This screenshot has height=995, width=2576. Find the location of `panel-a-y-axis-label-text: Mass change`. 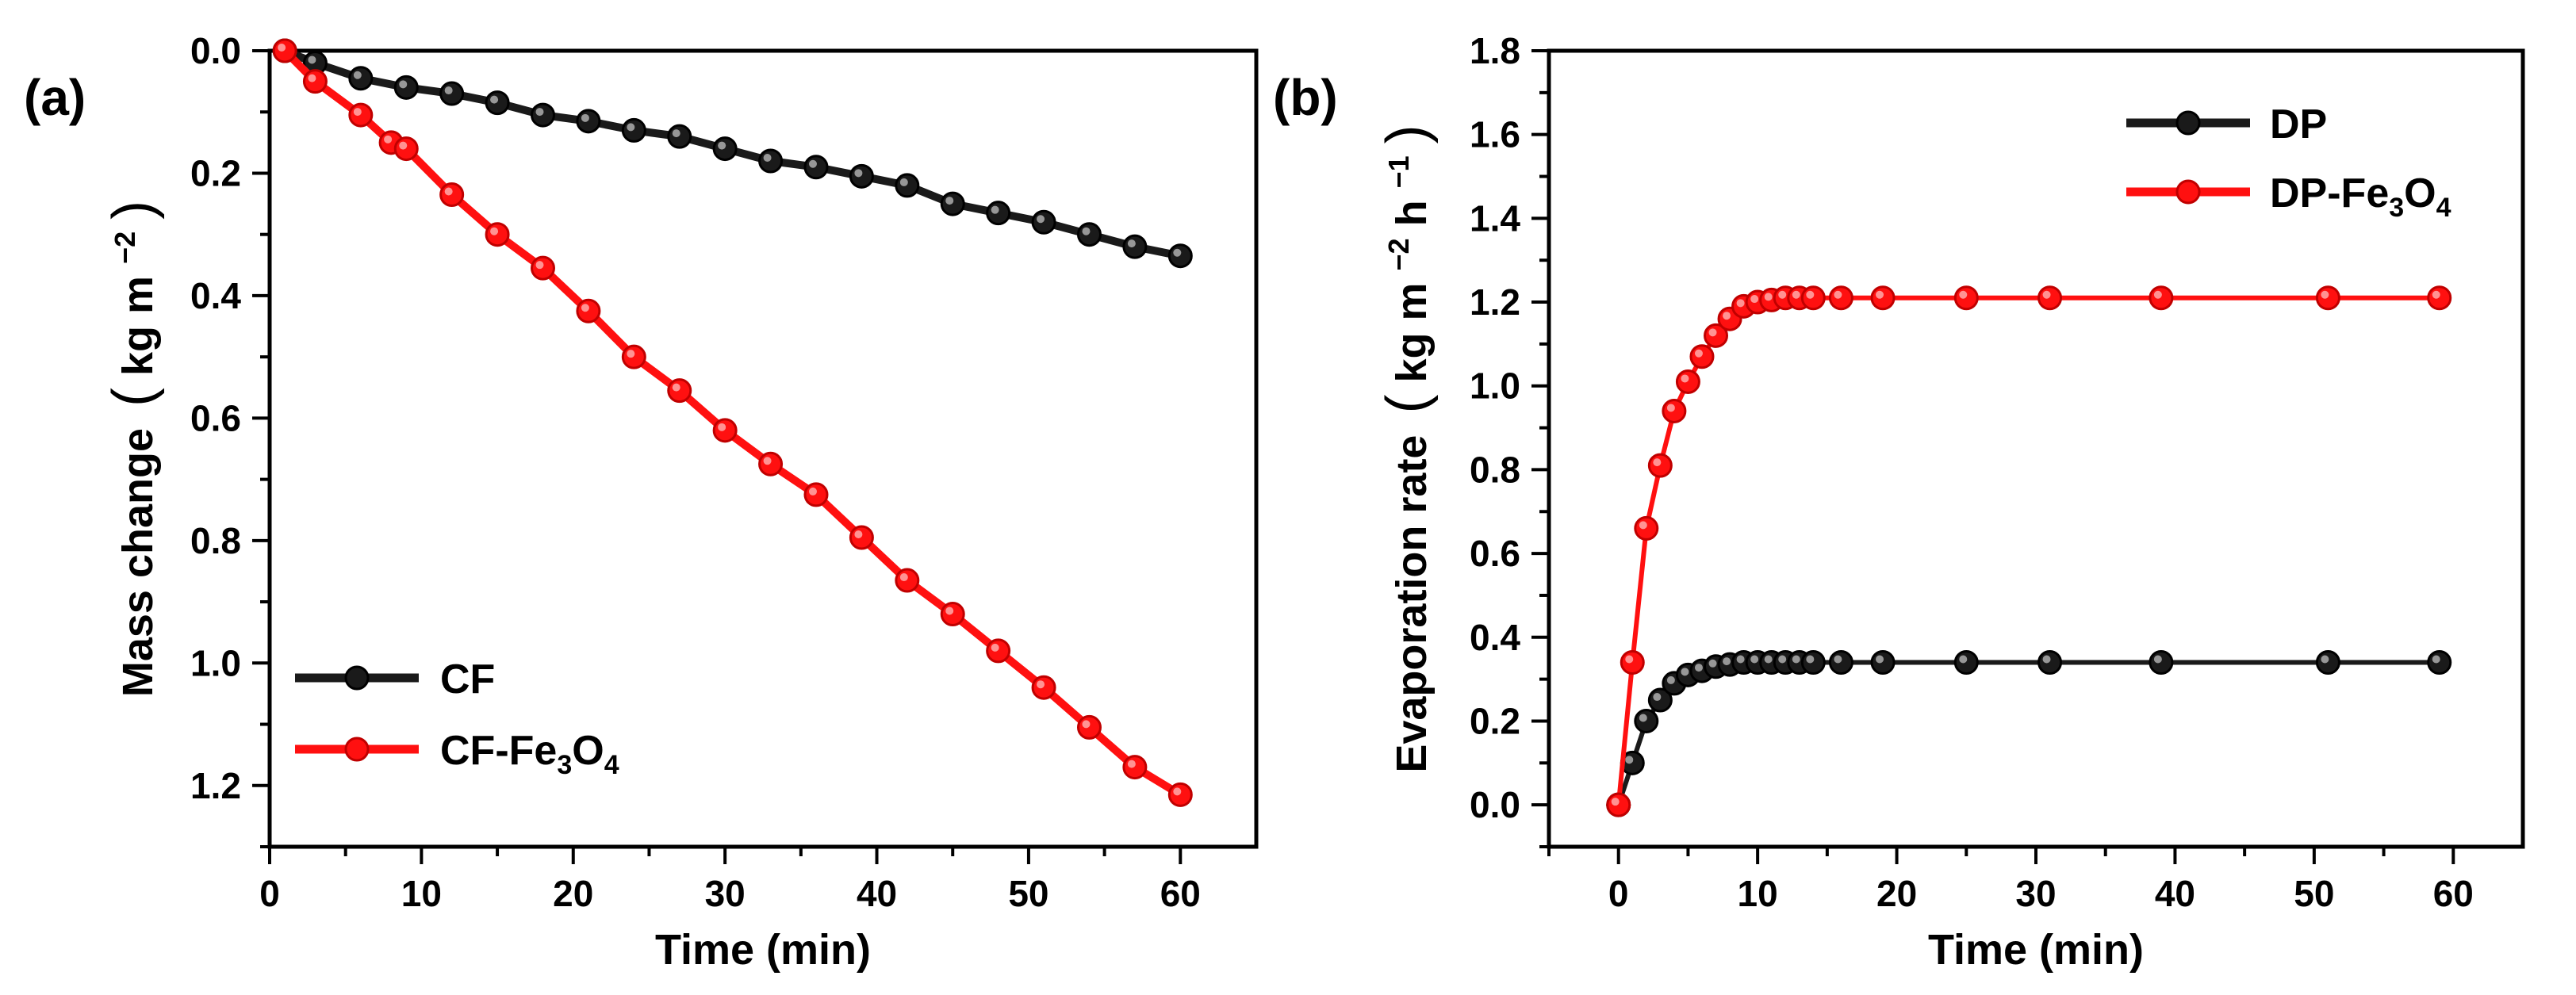

panel-a-y-axis-label-text: Mass change is located at coordinates (138, 562).